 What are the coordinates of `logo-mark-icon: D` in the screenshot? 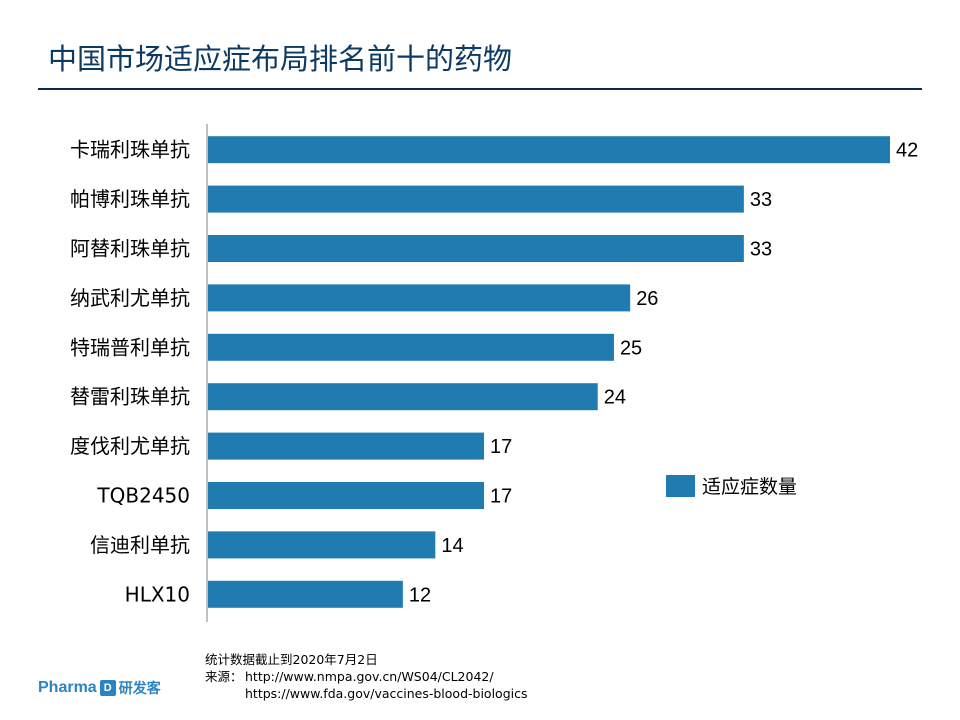 It's located at (107, 688).